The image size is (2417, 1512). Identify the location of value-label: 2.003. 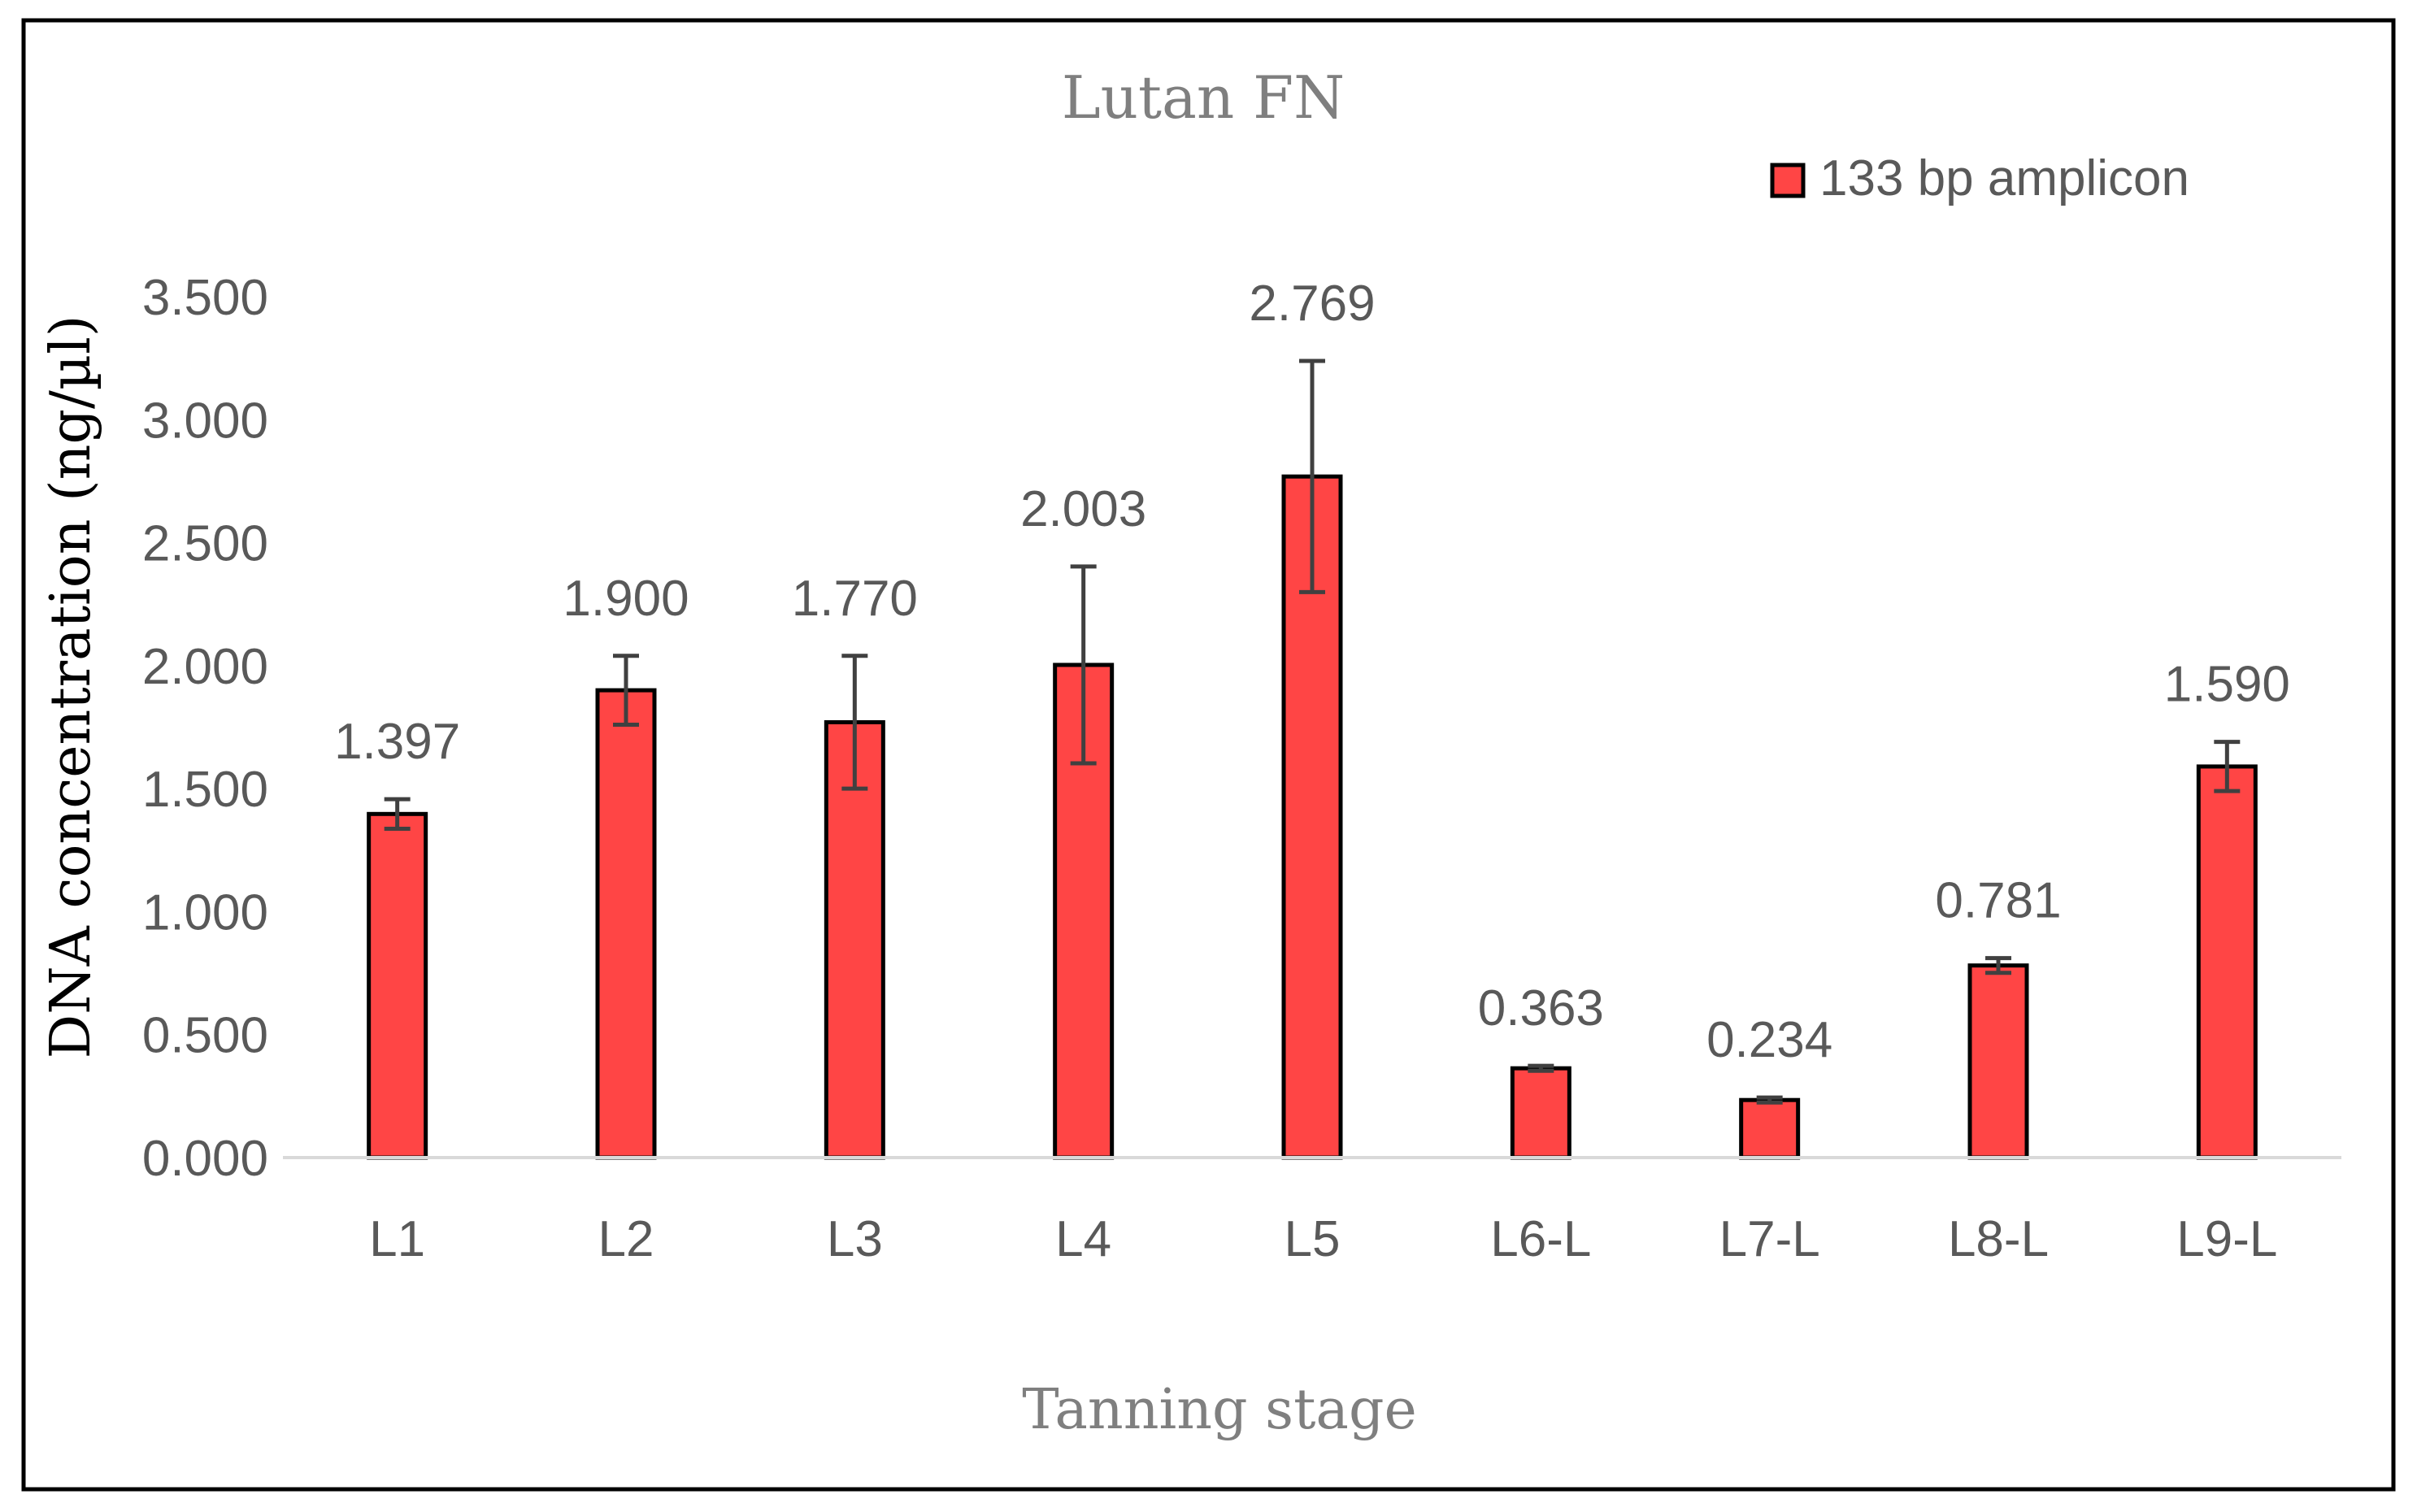
(1083, 509).